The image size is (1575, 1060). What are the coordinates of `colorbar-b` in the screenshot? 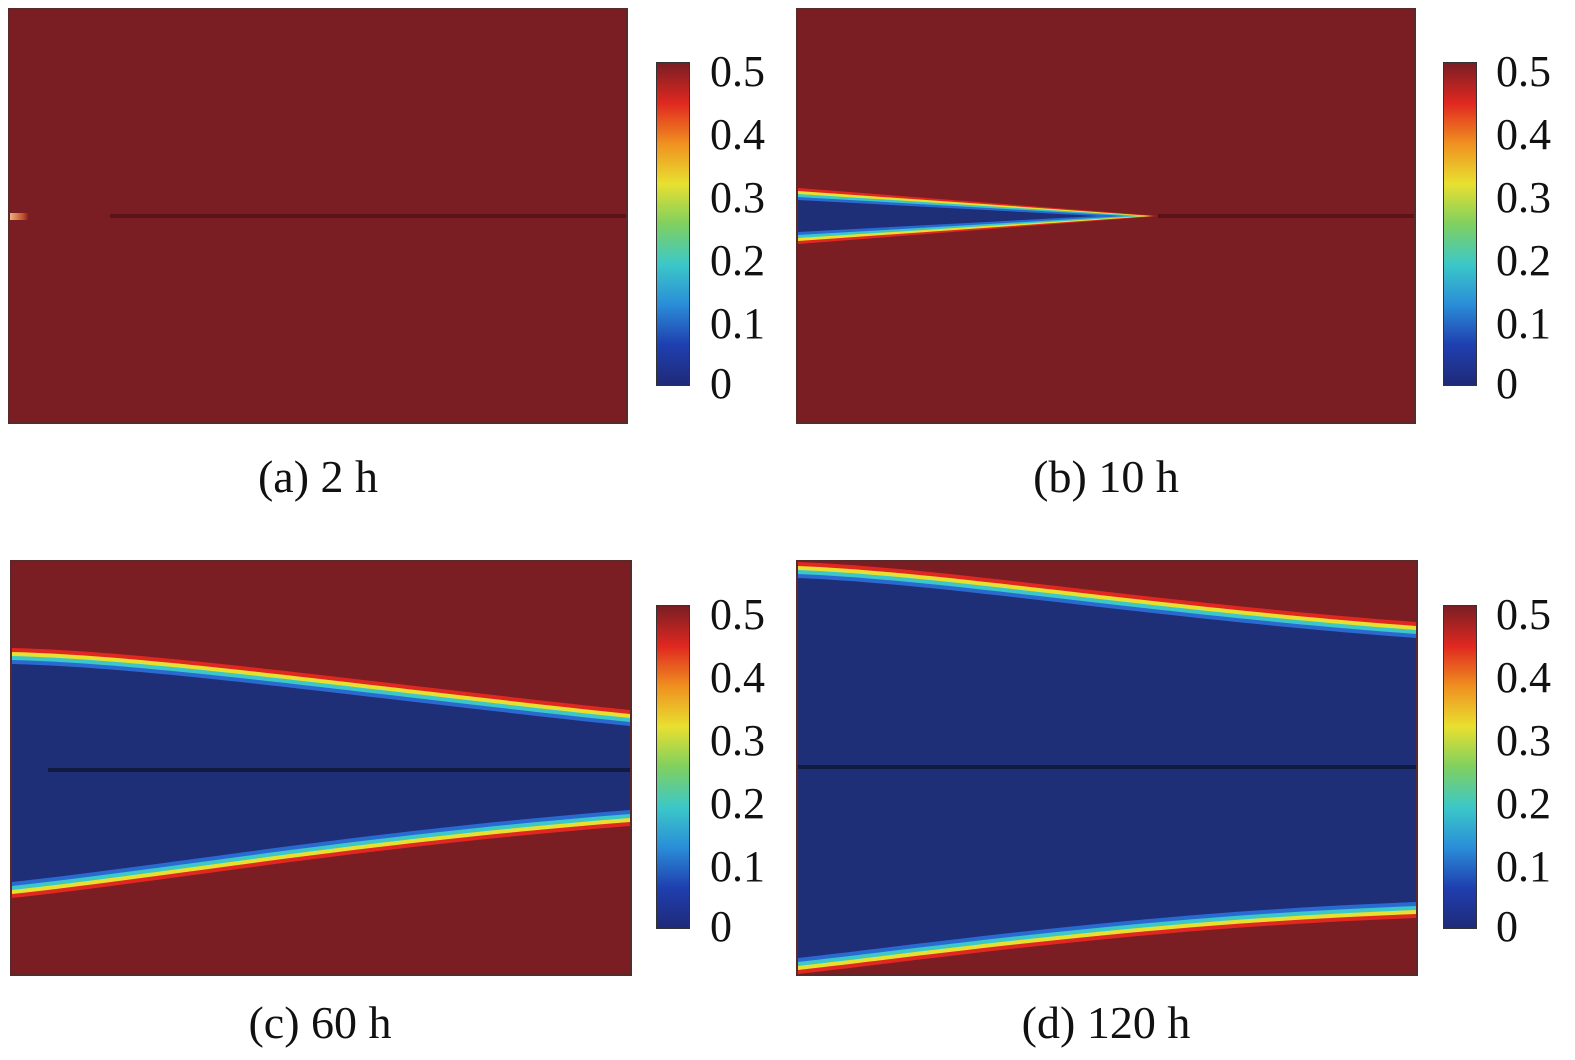 It's located at (1460, 224).